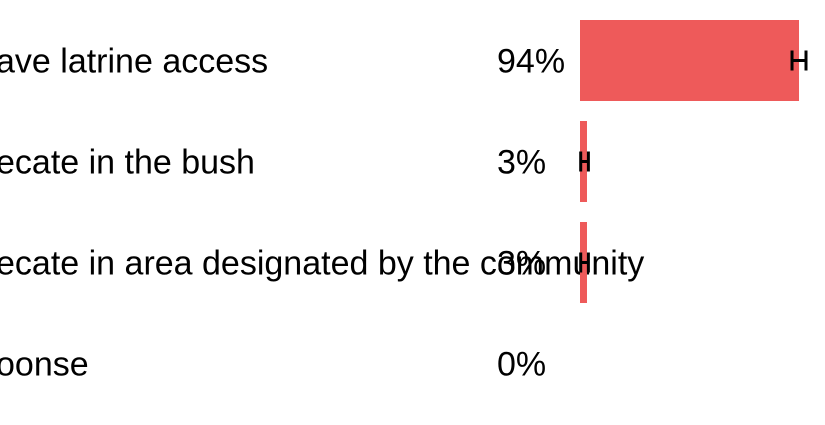  What do you see at coordinates (127, 163) in the screenshot?
I see `category-label: ecate in the bush` at bounding box center [127, 163].